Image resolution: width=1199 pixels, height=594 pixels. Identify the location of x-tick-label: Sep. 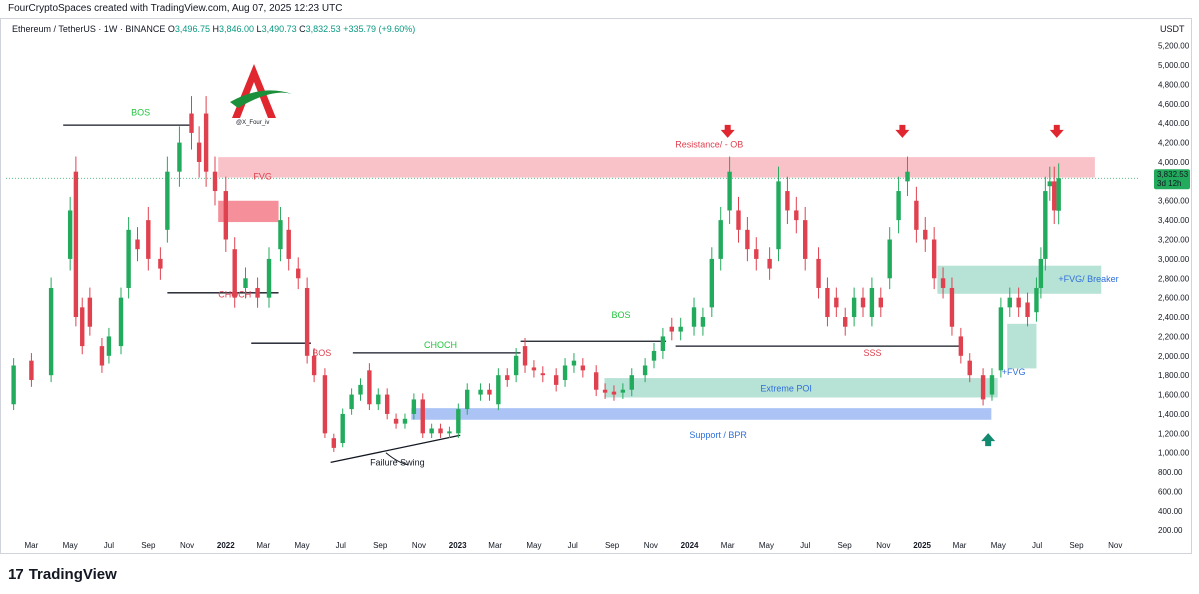
(612, 545).